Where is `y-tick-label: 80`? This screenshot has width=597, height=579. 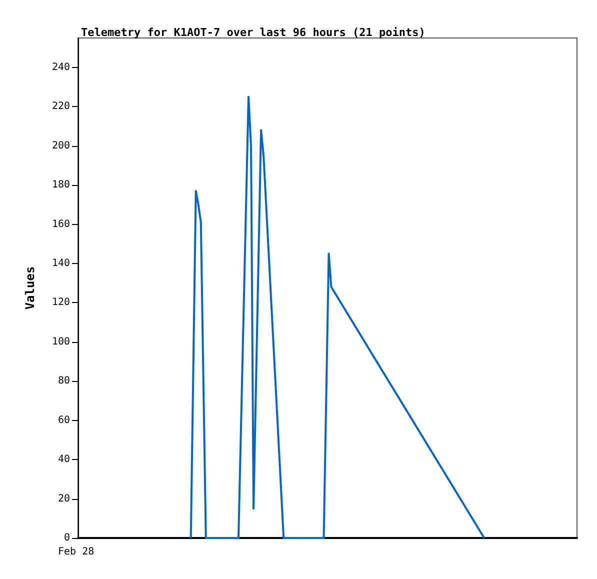
y-tick-label: 80 is located at coordinates (64, 381).